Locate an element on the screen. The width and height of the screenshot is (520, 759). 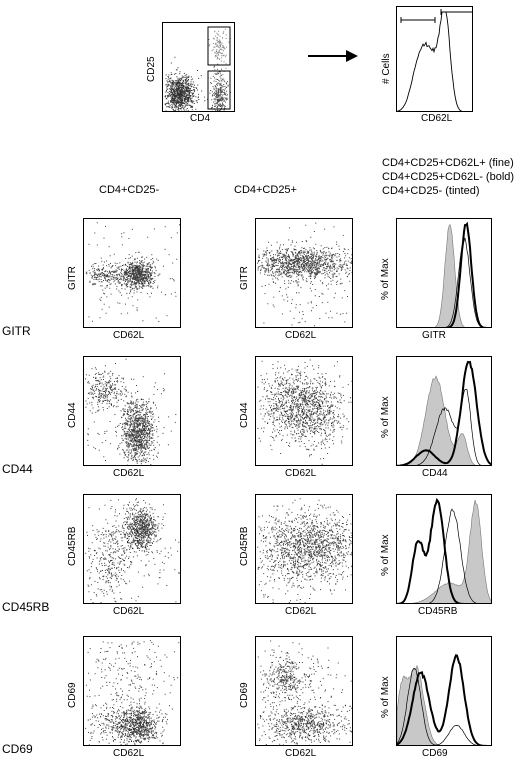
row-label: CD44 is located at coordinates (17, 469).